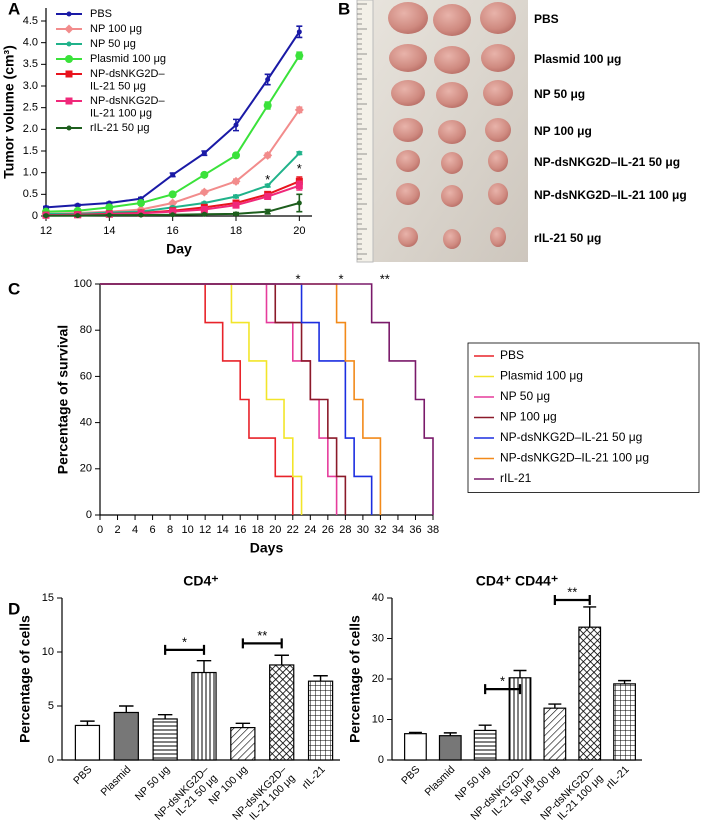 The image size is (702, 832). Describe the element at coordinates (48, 598) in the screenshot. I see `y-tick-label: 15` at that location.